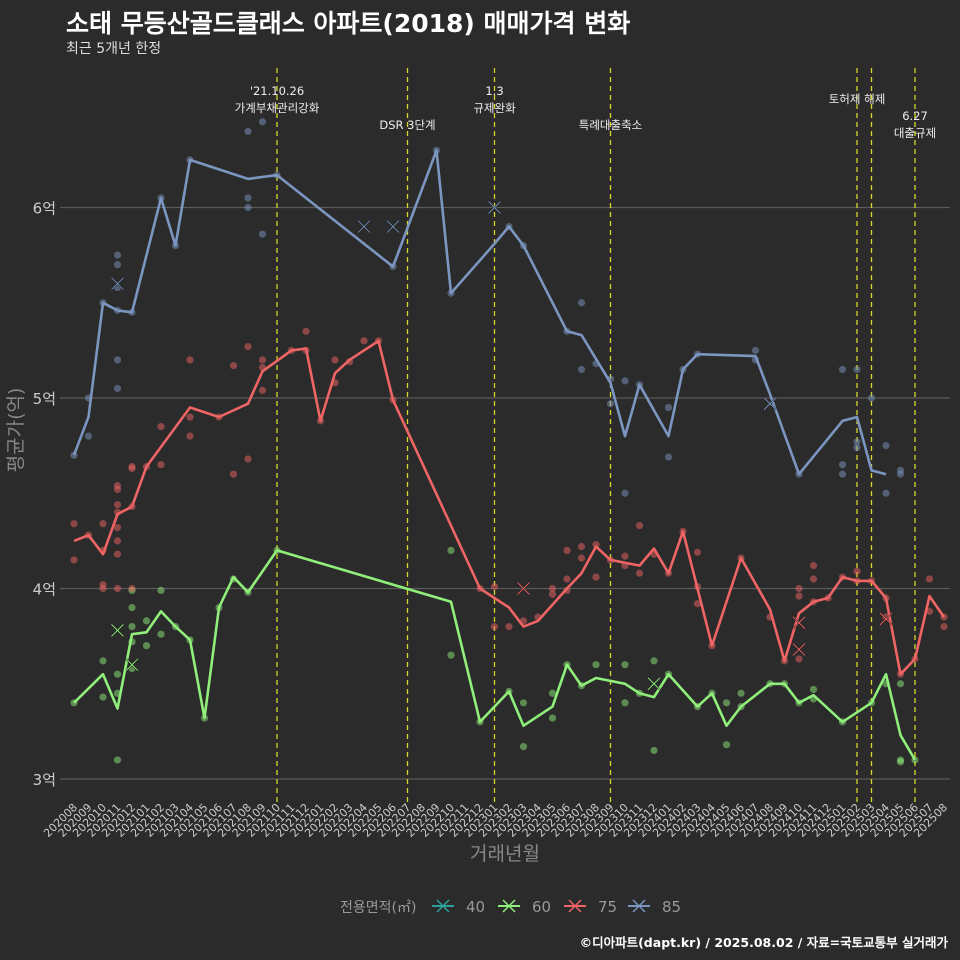 This screenshot has width=960, height=960. I want to click on legend-label: 40, so click(475, 907).